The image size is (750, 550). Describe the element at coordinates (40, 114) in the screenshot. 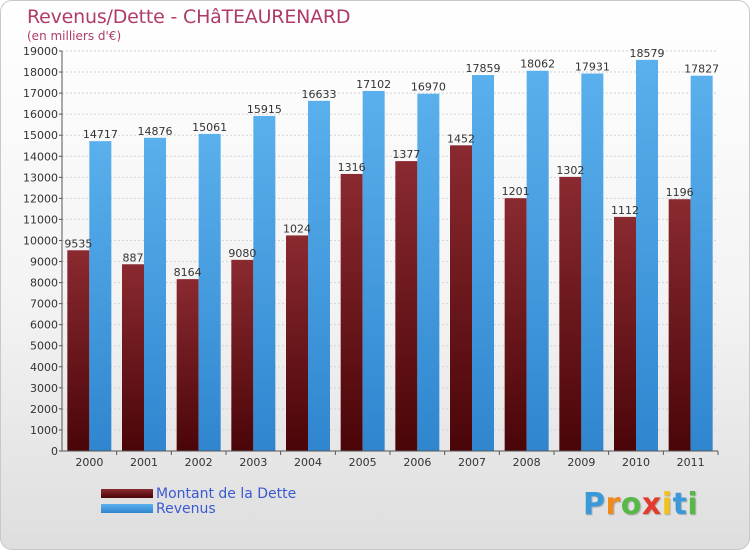

I see `y-tick-label: 16000` at that location.